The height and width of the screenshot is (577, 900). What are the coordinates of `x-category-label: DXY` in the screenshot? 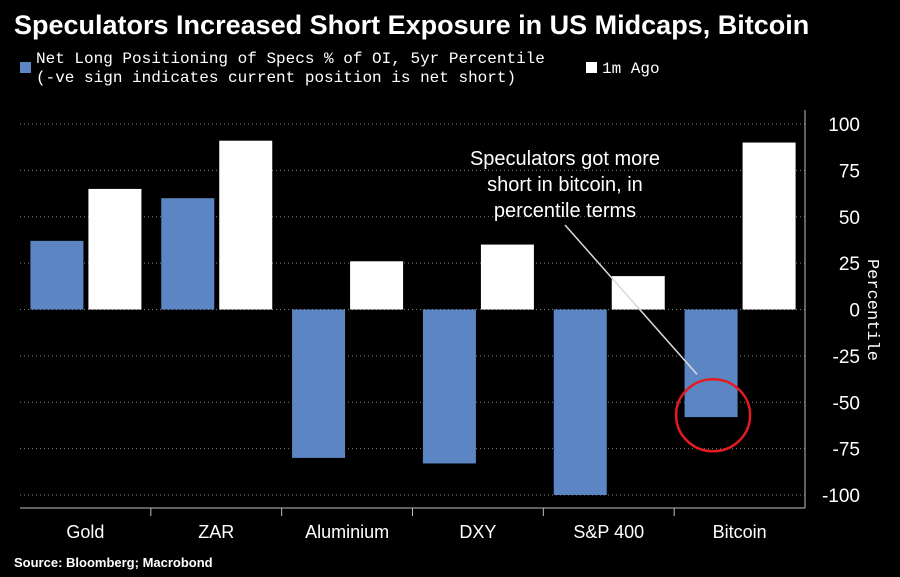 It's located at (477, 532).